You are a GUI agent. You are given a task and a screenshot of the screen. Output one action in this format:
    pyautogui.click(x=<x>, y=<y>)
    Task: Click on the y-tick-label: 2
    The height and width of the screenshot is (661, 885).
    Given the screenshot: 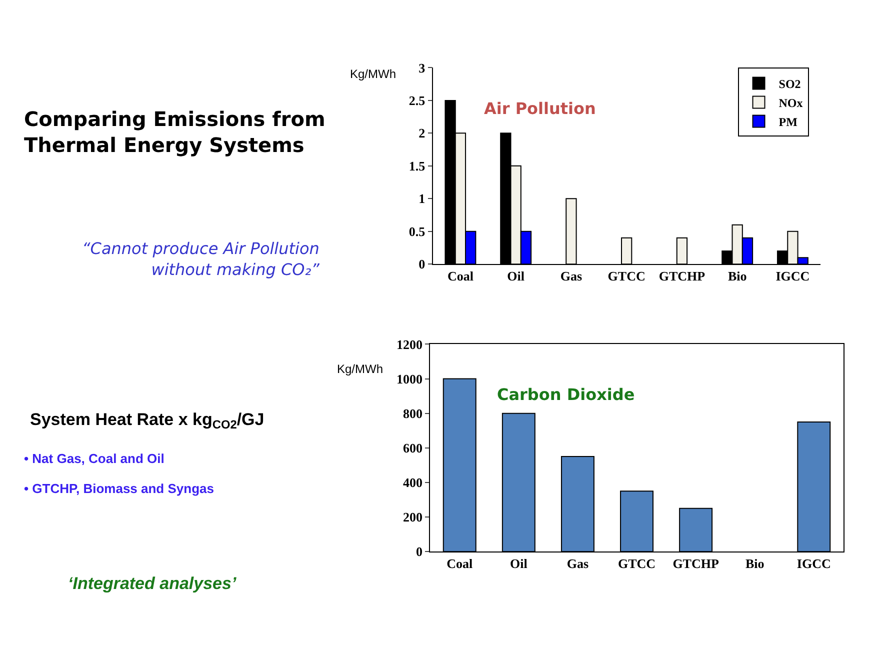 What is the action you would take?
    pyautogui.click(x=422, y=133)
    